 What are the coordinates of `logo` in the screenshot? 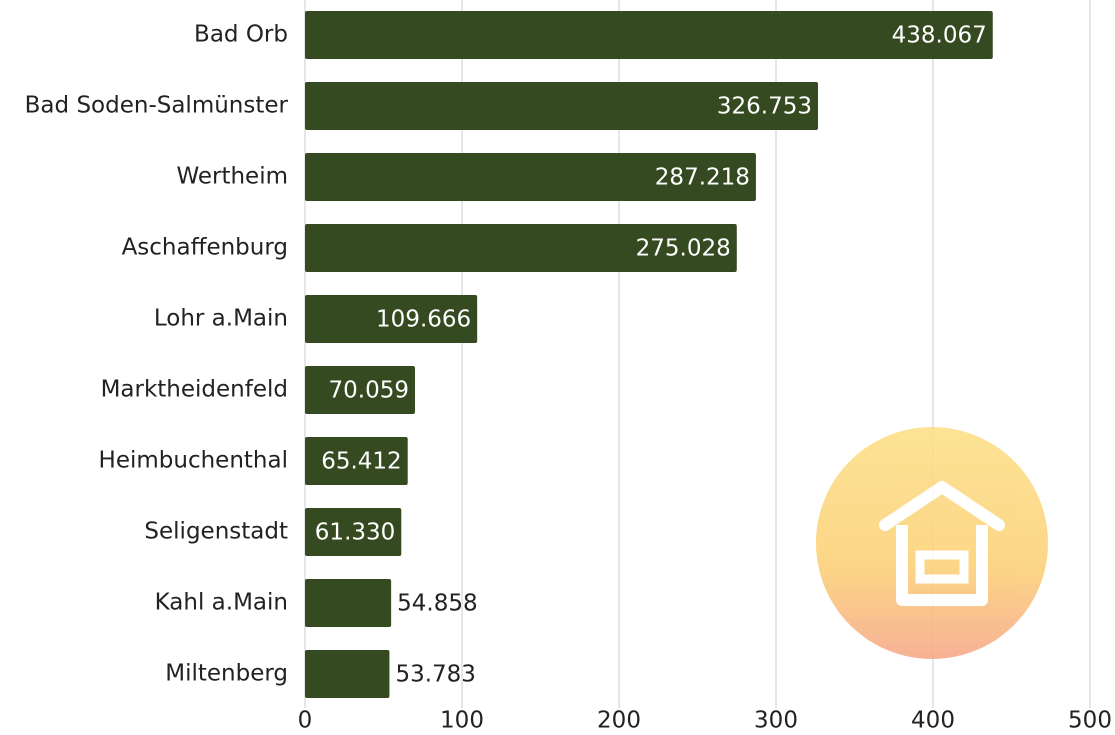 It's located at (932, 543).